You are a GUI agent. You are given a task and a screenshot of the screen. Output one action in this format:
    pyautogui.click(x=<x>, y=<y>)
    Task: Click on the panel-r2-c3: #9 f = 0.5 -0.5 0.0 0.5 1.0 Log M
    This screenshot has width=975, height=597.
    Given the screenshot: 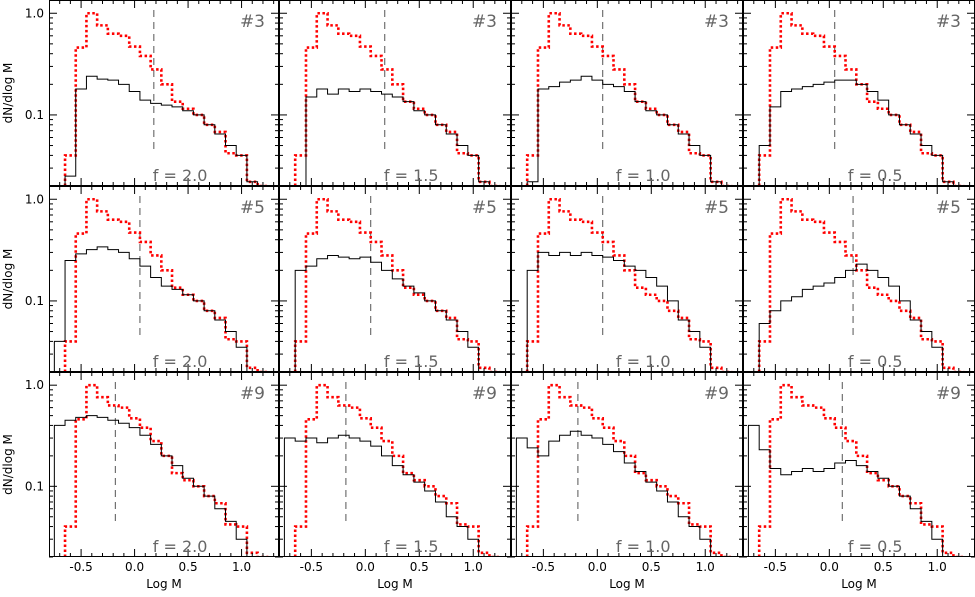 What is the action you would take?
    pyautogui.click(x=859, y=481)
    